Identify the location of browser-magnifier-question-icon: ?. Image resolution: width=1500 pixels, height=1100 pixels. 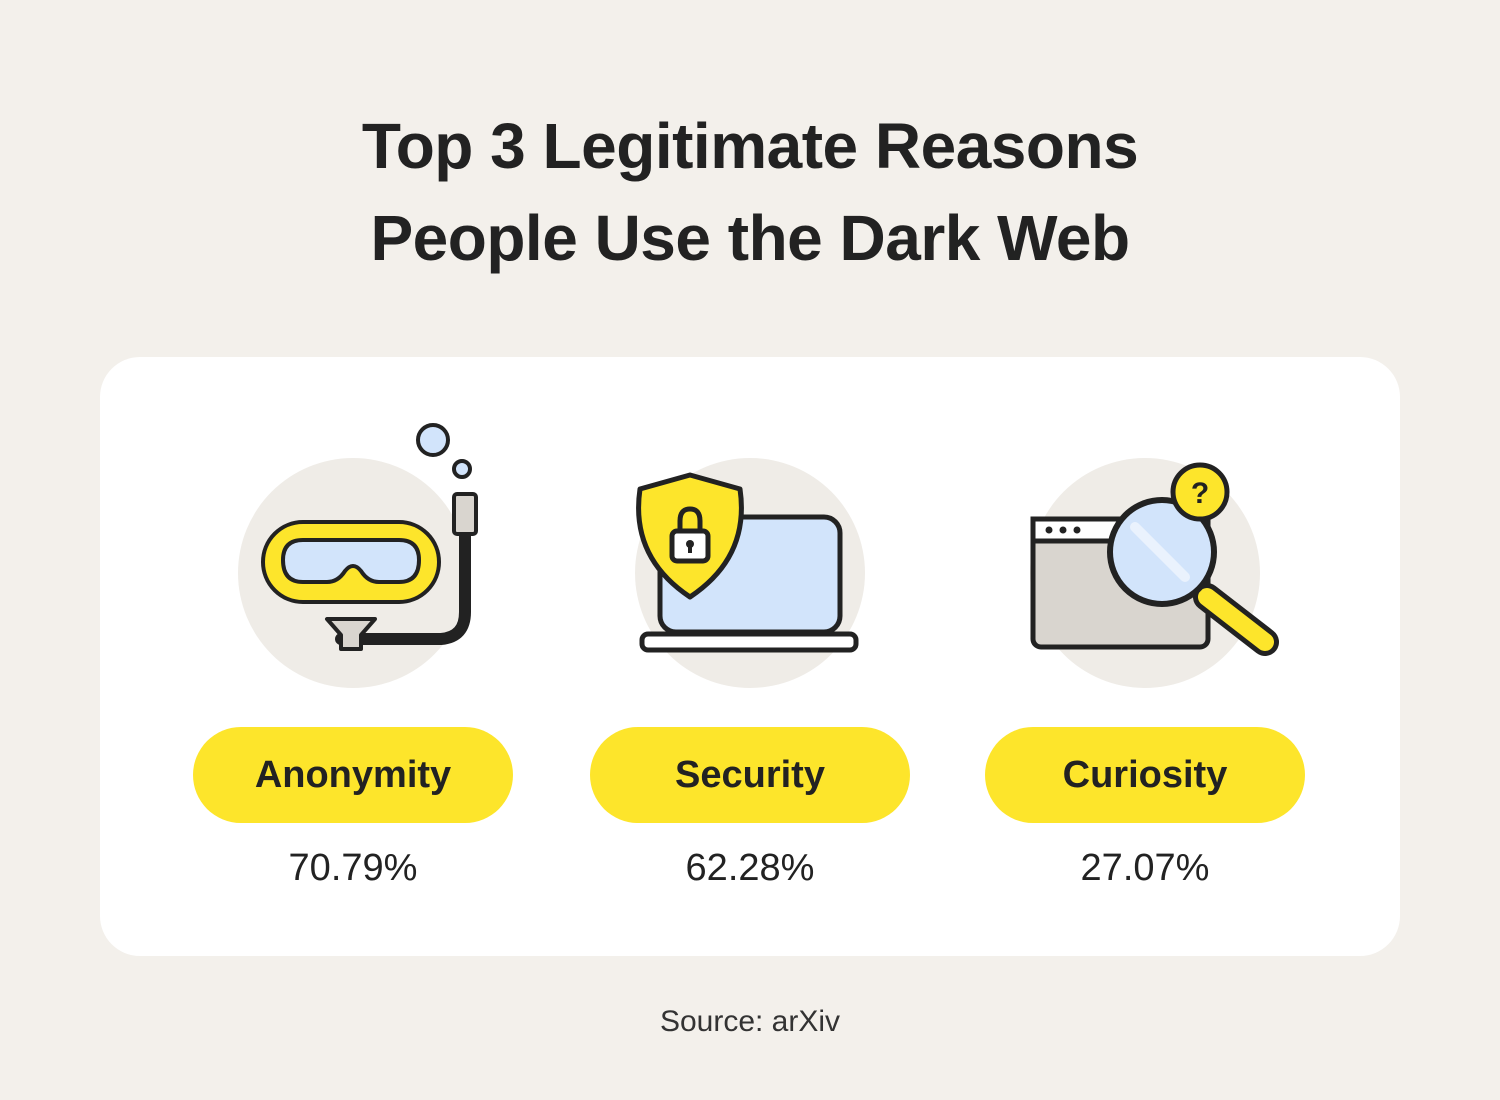
(1145, 537).